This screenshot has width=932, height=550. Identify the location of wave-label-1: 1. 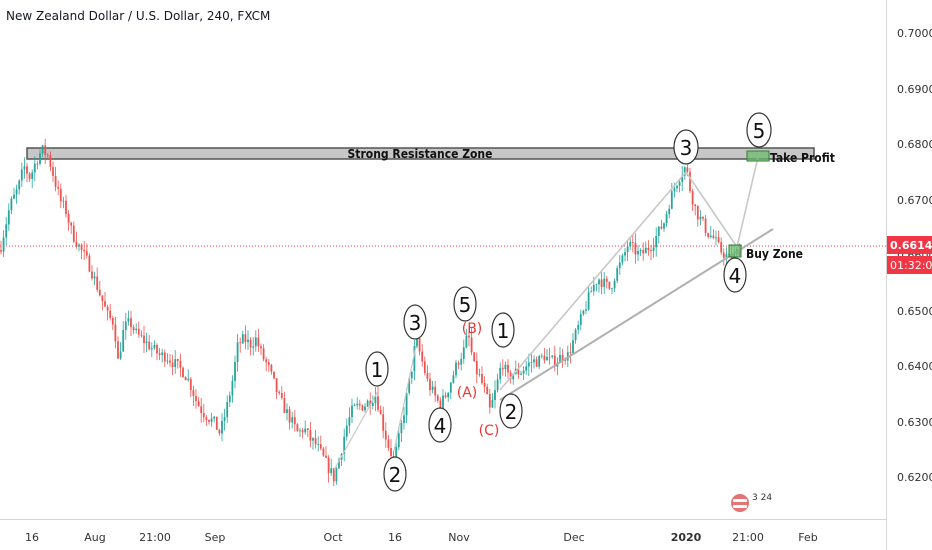
(377, 369).